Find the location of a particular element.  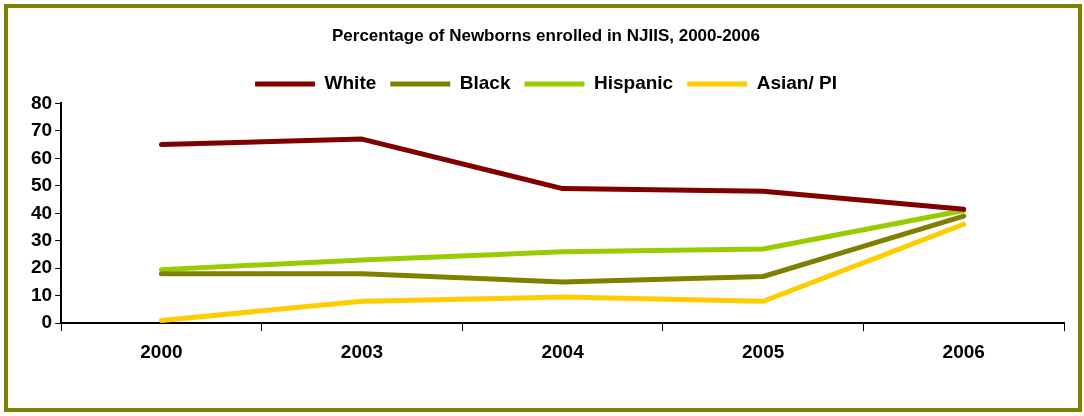

y-tick-label: 30 is located at coordinates (41, 240).